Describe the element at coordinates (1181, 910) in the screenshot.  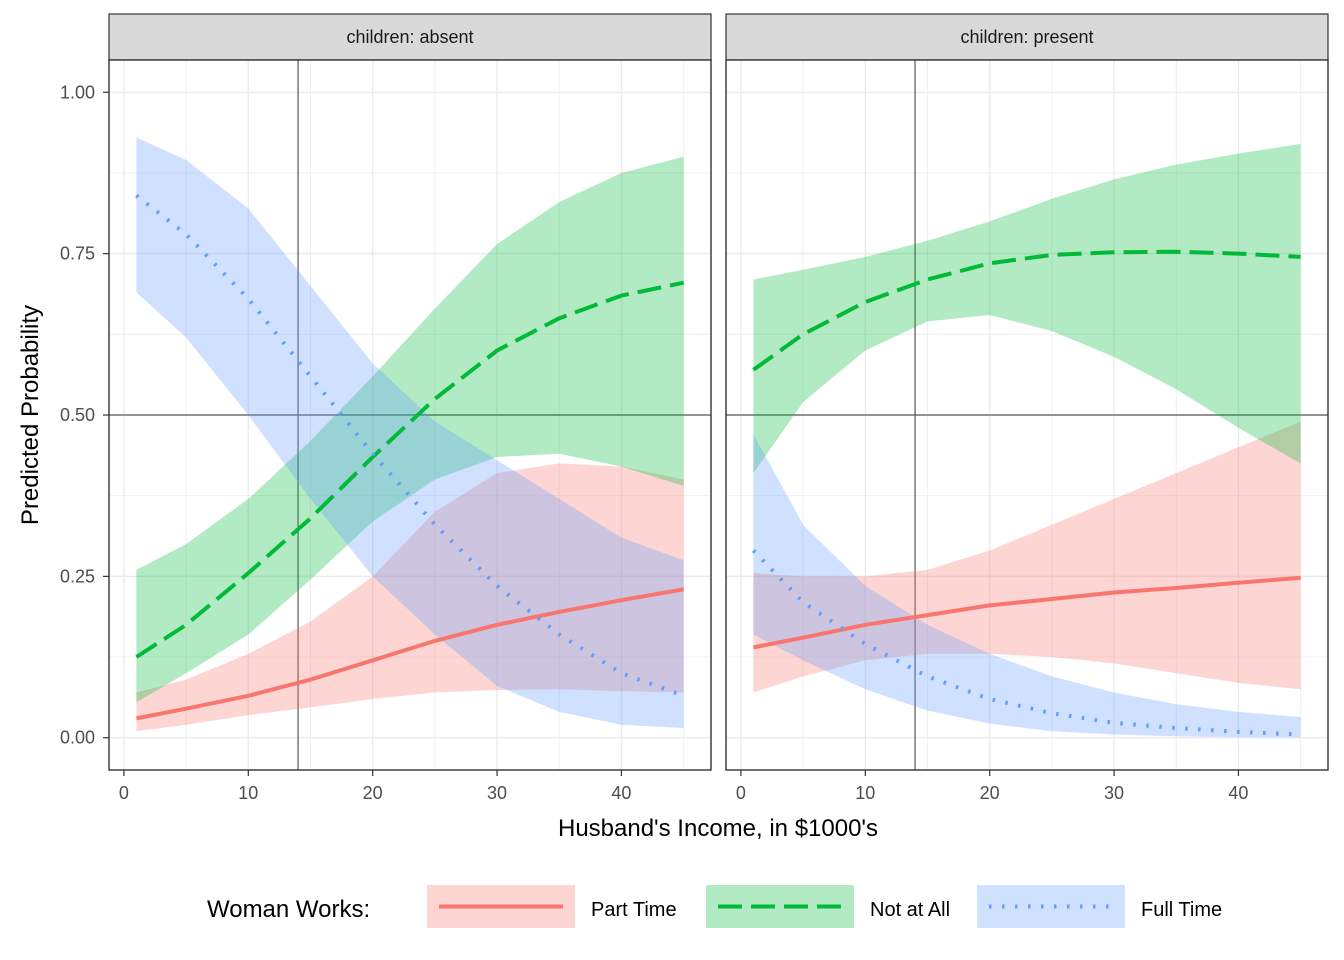
I see `legend-label: Full Time` at that location.